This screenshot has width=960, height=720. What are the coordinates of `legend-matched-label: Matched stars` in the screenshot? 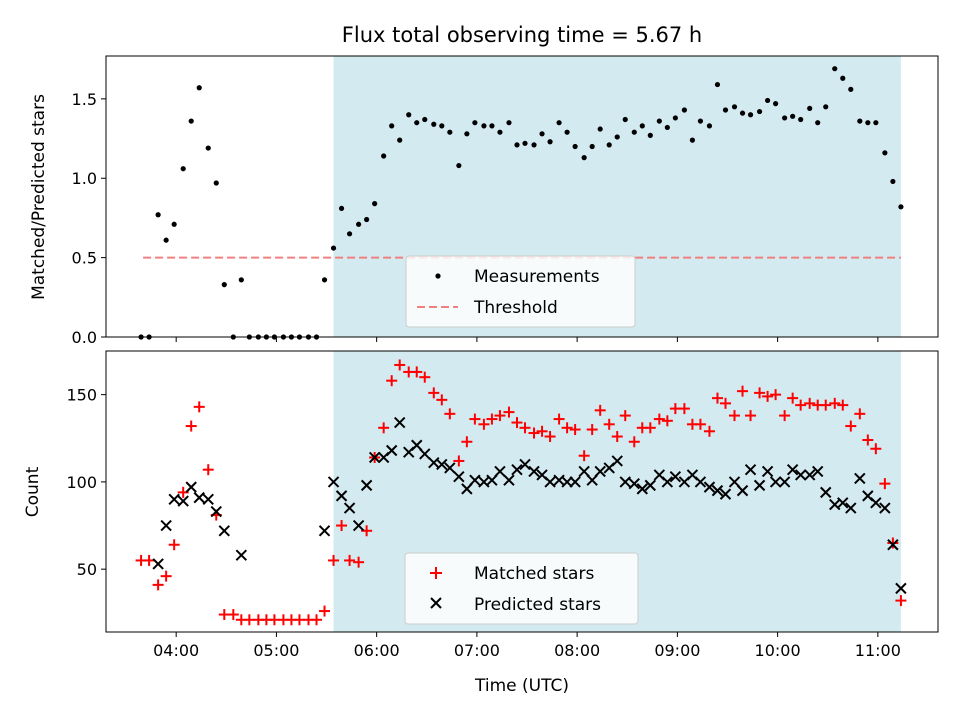 It's located at (534, 574).